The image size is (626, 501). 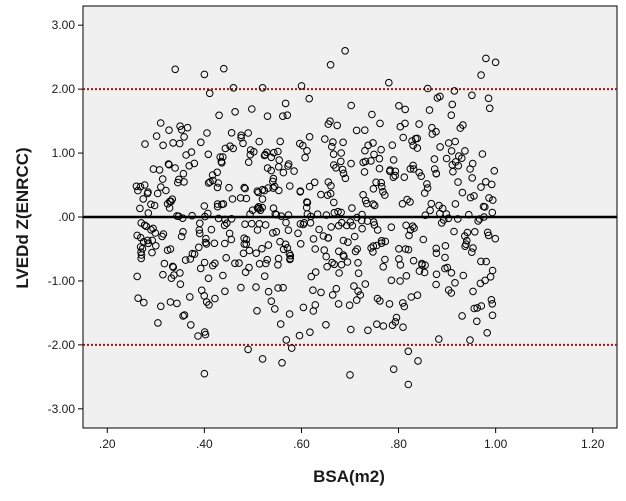 I want to click on x-tick-label: .80, so click(x=398, y=444).